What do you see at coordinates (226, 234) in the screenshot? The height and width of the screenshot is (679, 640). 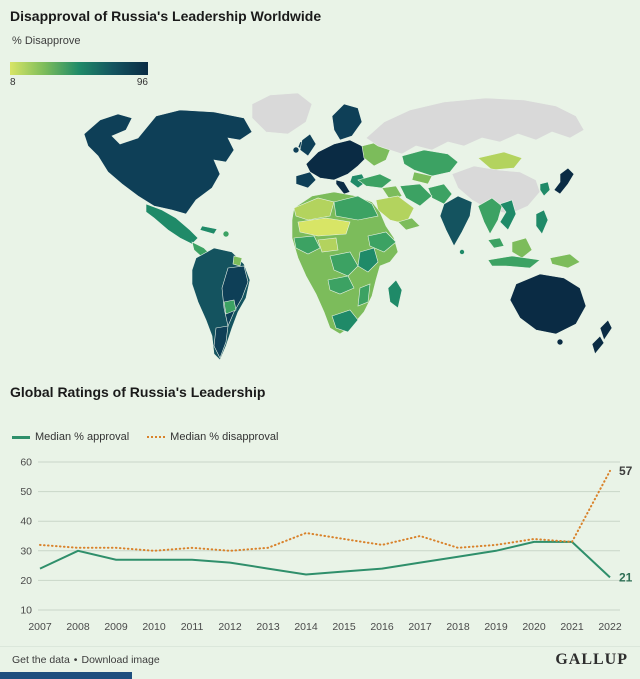 I see `region-hispaniola` at bounding box center [226, 234].